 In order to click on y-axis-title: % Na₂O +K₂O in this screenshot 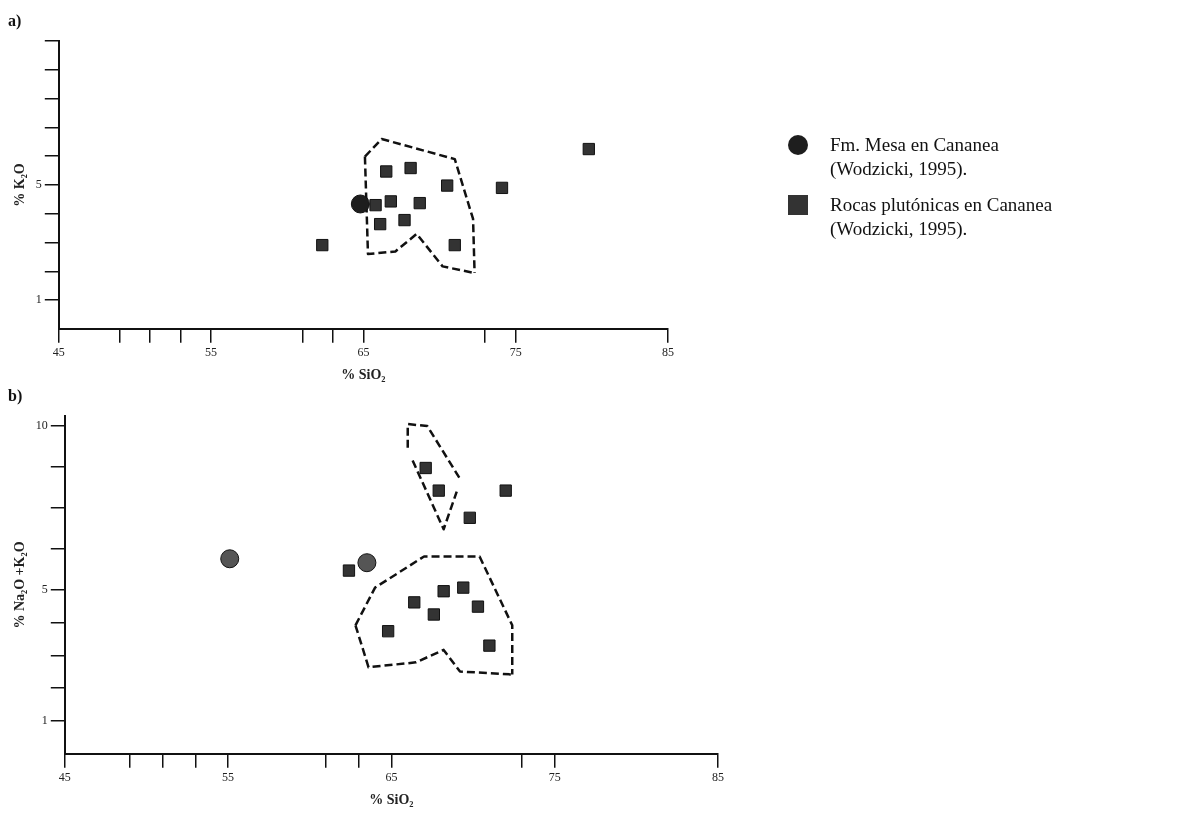, I will do `click(20, 585)`.